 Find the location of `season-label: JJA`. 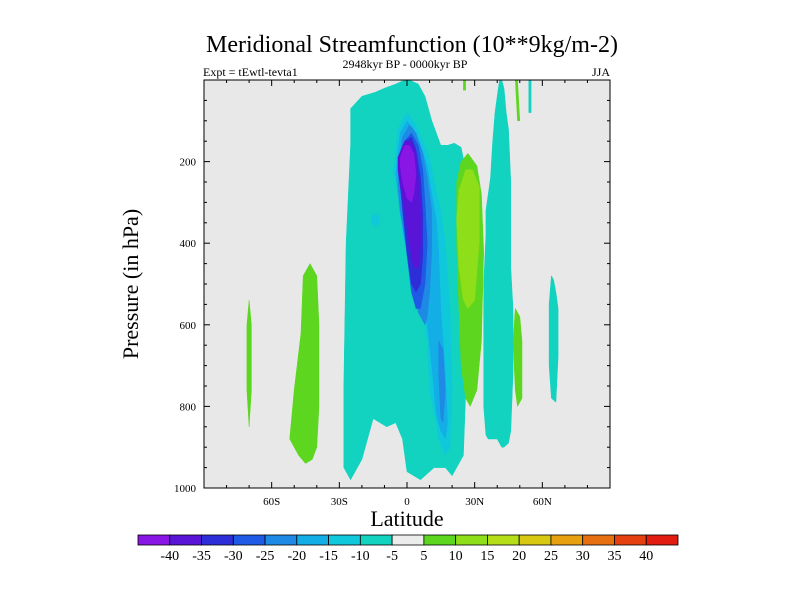

season-label: JJA is located at coordinates (601, 72).